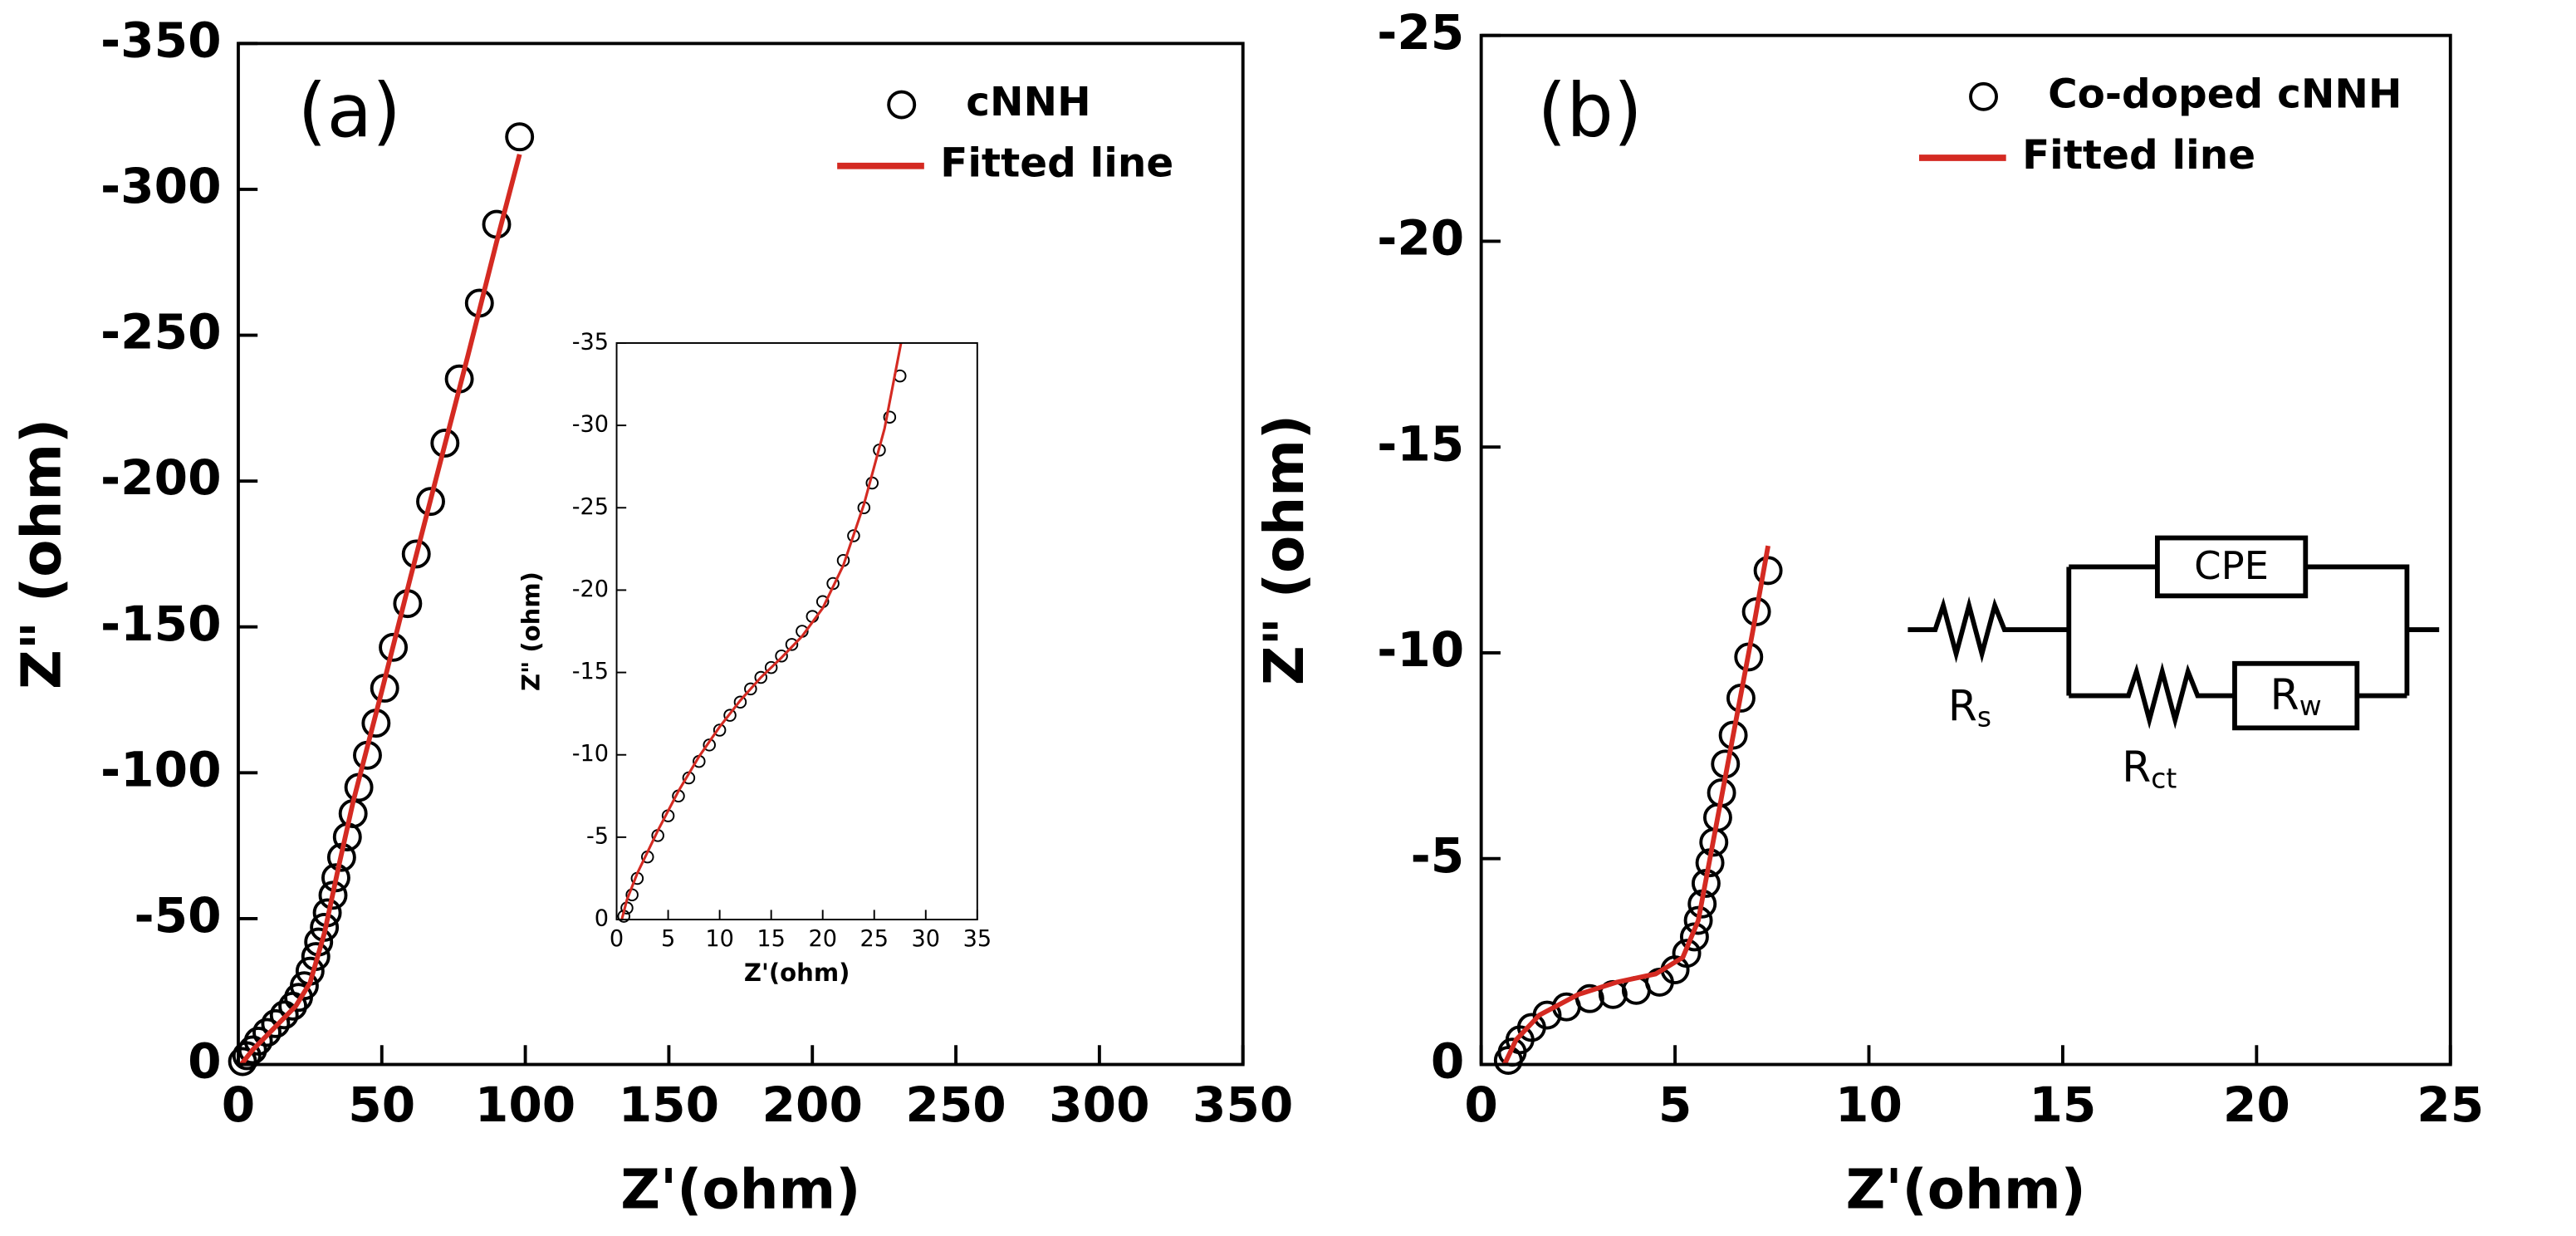 The width and height of the screenshot is (2576, 1236). What do you see at coordinates (2450, 1105) in the screenshot?
I see `x-tick-label: 25` at bounding box center [2450, 1105].